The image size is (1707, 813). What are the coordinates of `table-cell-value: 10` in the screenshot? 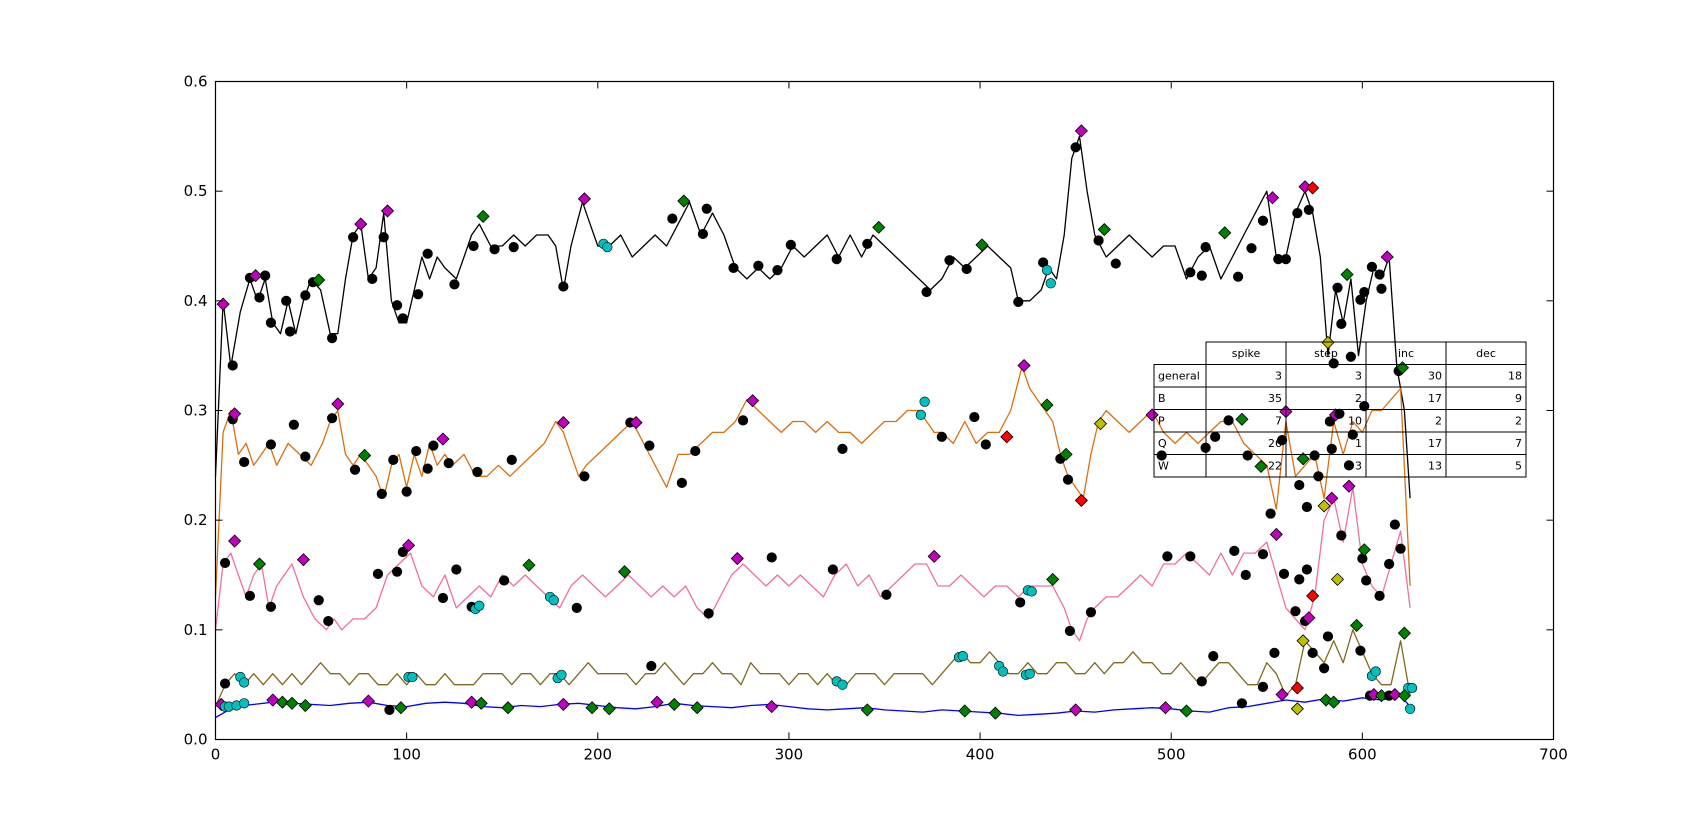 It's located at (1355, 421).